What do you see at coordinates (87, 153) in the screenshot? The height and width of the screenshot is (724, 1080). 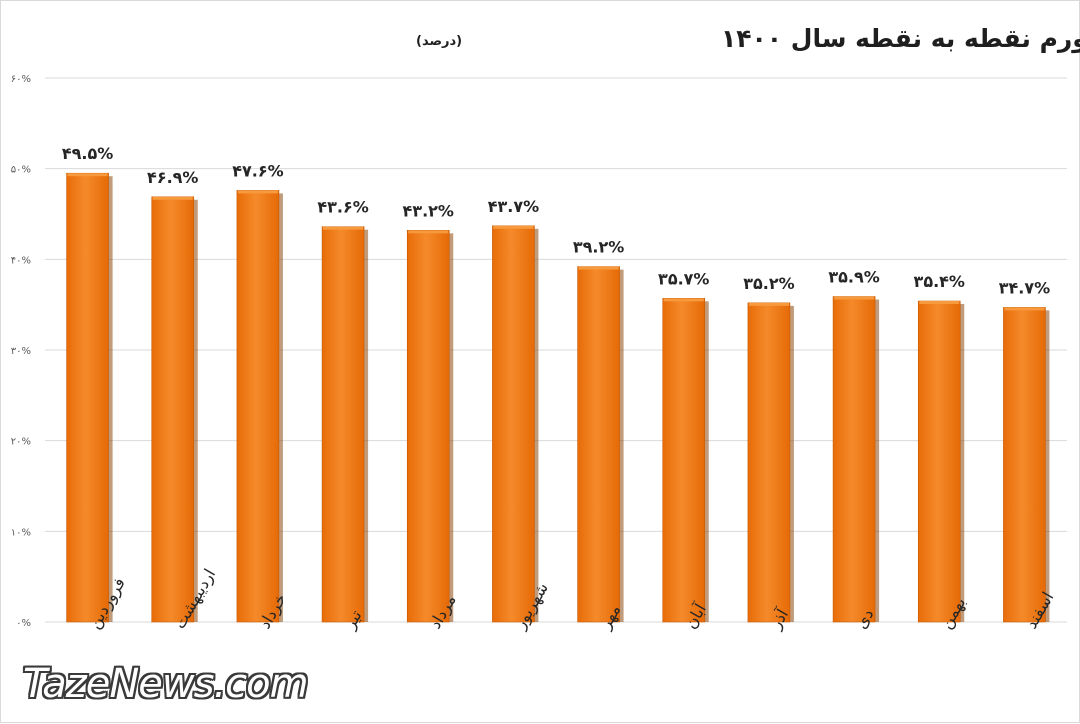 I see `data-label: ۴۹.۵%` at bounding box center [87, 153].